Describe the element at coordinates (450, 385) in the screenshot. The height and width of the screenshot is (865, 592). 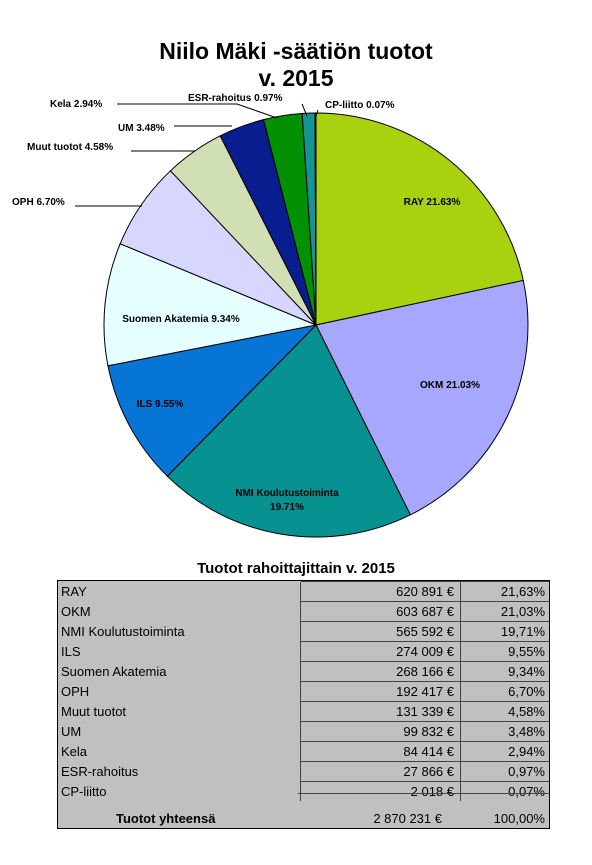
I see `slice-label: OKM 21.03%` at that location.